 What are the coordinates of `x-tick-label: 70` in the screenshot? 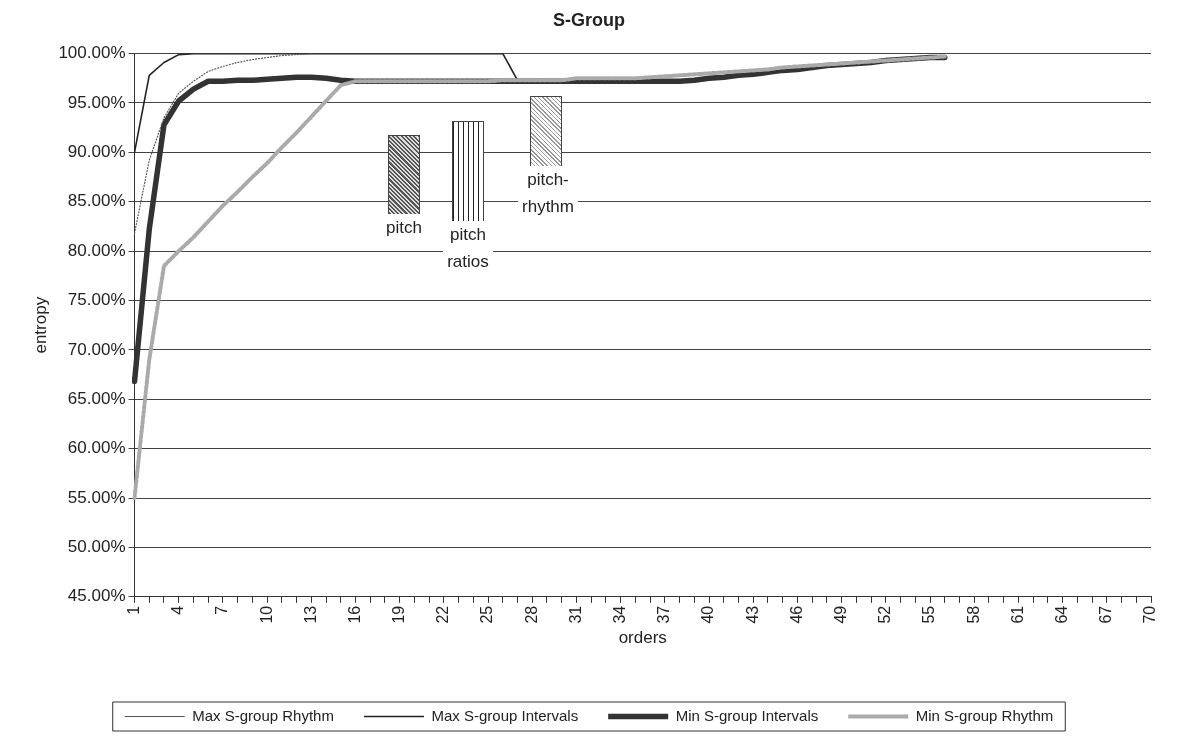 It's located at (1150, 614).